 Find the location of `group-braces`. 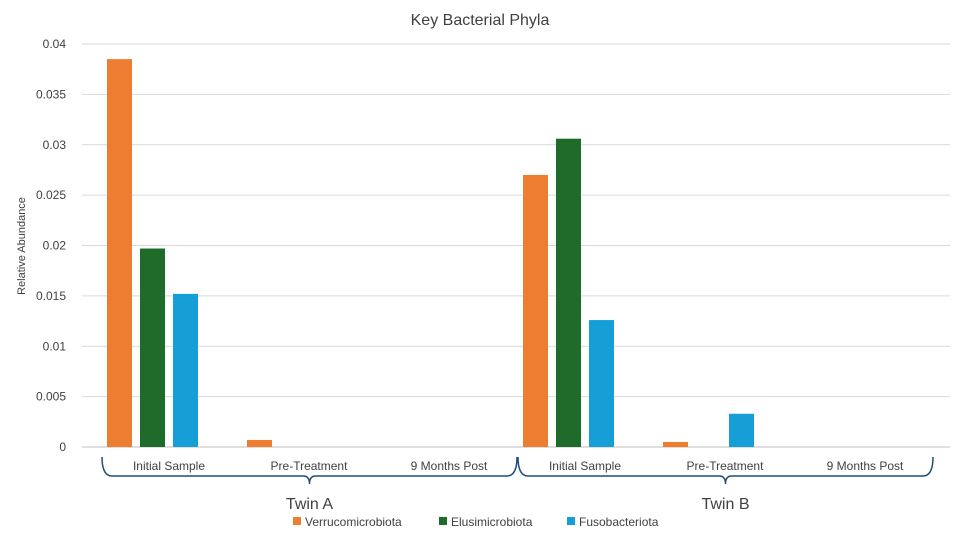

group-braces is located at coordinates (517, 470).